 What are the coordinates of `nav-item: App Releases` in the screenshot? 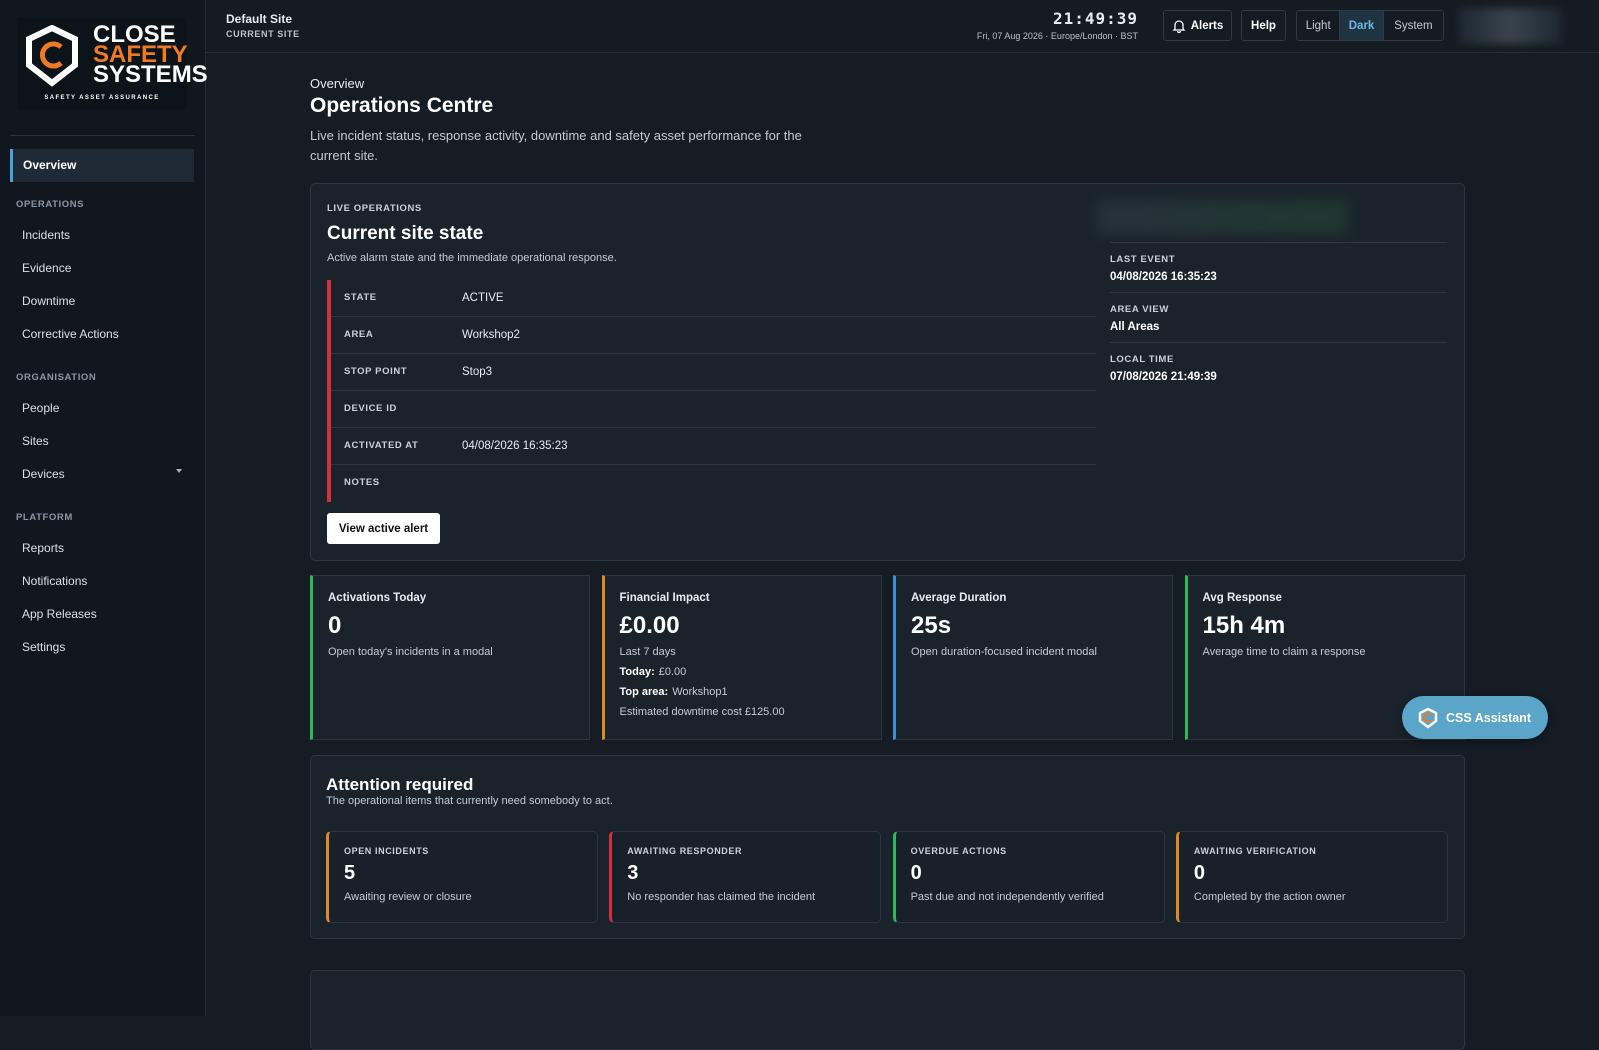 It's located at (59, 614).